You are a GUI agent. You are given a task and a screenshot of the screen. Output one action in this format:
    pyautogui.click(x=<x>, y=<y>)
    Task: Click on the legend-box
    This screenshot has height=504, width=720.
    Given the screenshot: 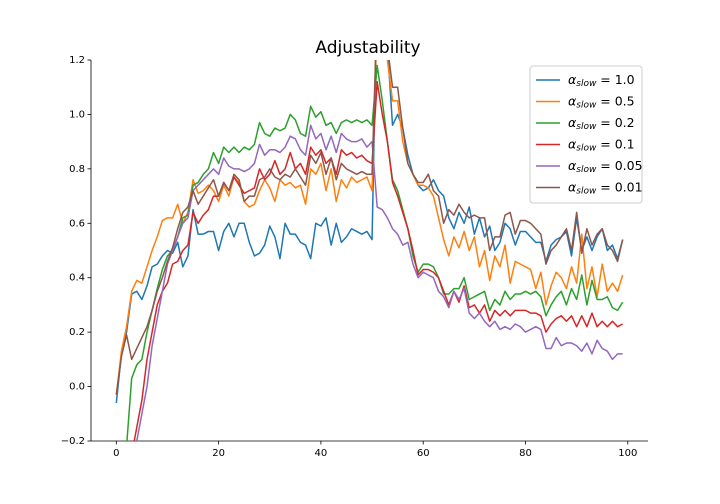 What is the action you would take?
    pyautogui.click(x=586, y=134)
    